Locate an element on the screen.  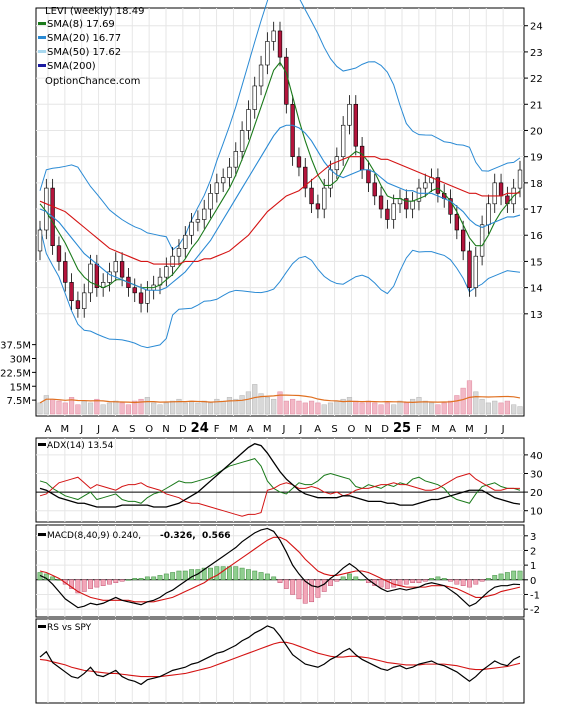
price-tick-label: 13 is located at coordinates (536, 315).